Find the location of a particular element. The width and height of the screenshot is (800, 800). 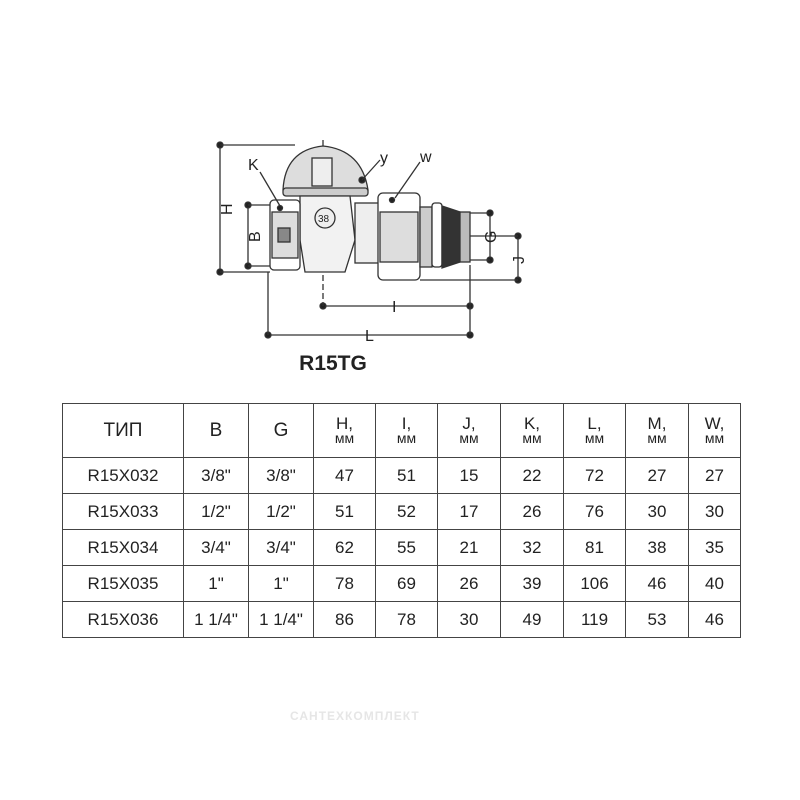

column-header-label: I, is located at coordinates (406, 423).